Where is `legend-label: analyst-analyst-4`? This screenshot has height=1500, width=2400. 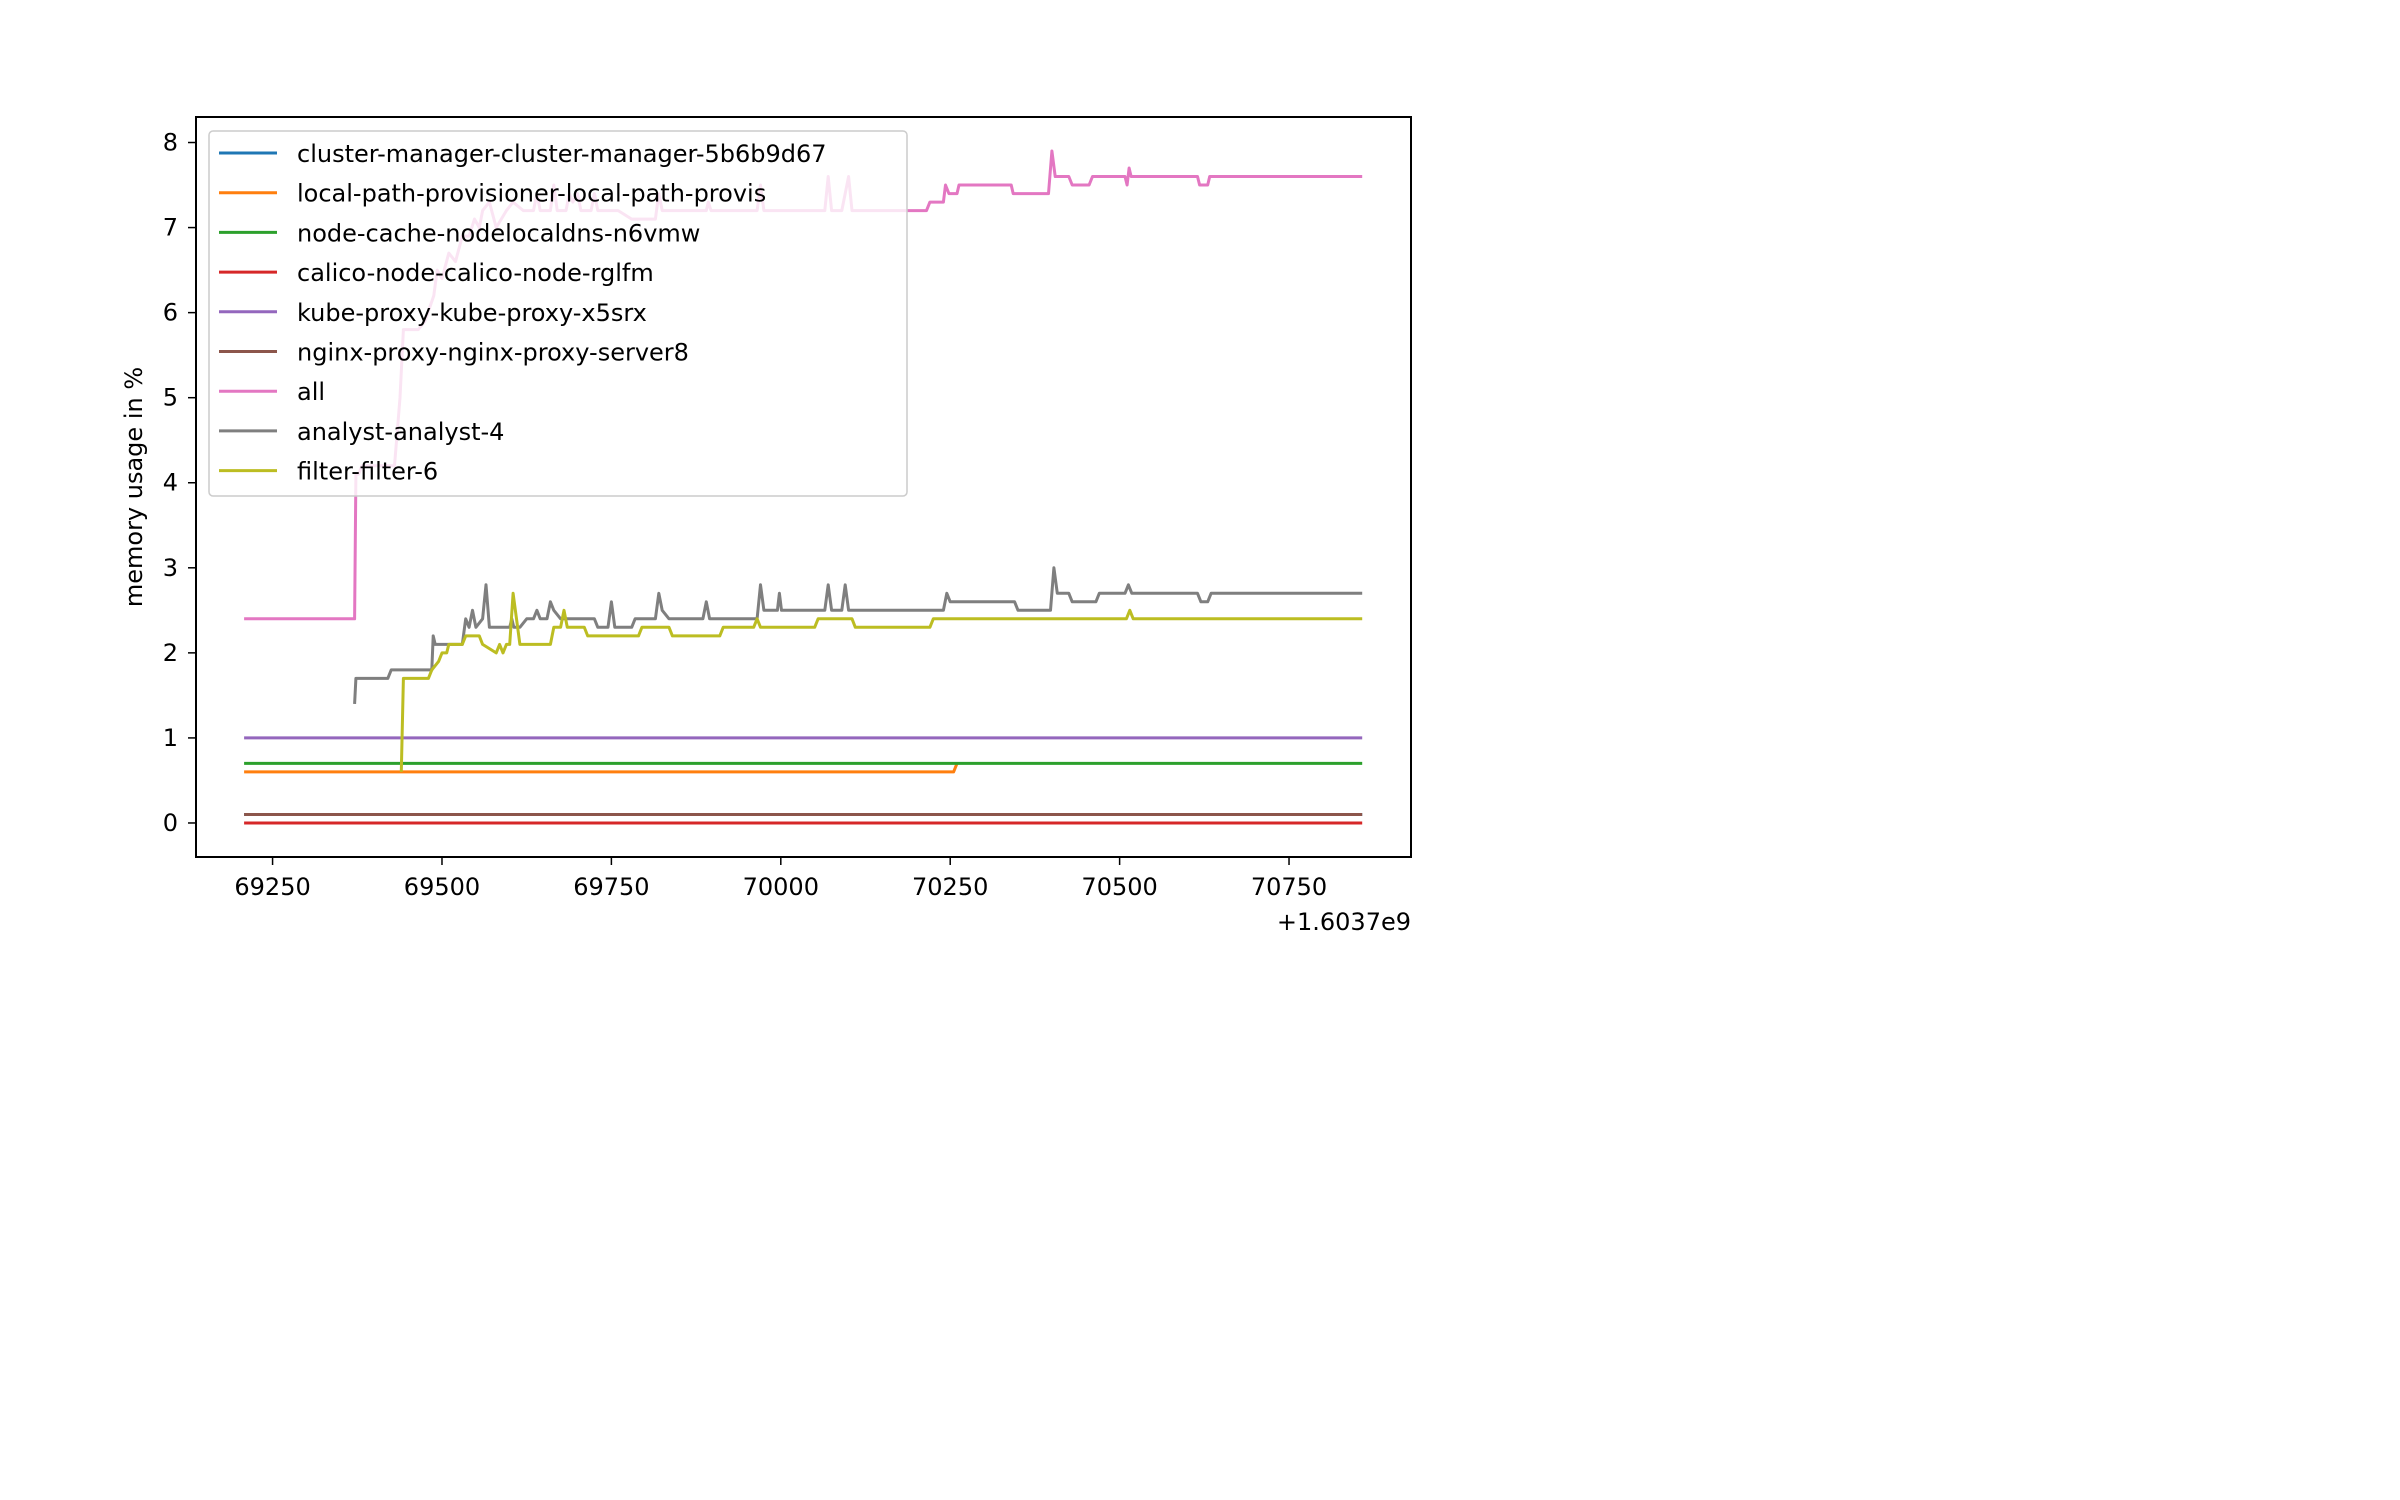
legend-label: analyst-analyst-4 is located at coordinates (400, 432).